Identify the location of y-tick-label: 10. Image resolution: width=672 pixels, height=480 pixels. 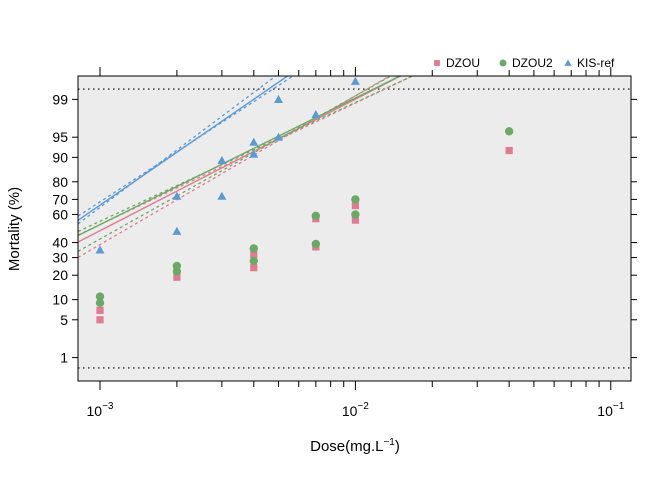
(60, 300).